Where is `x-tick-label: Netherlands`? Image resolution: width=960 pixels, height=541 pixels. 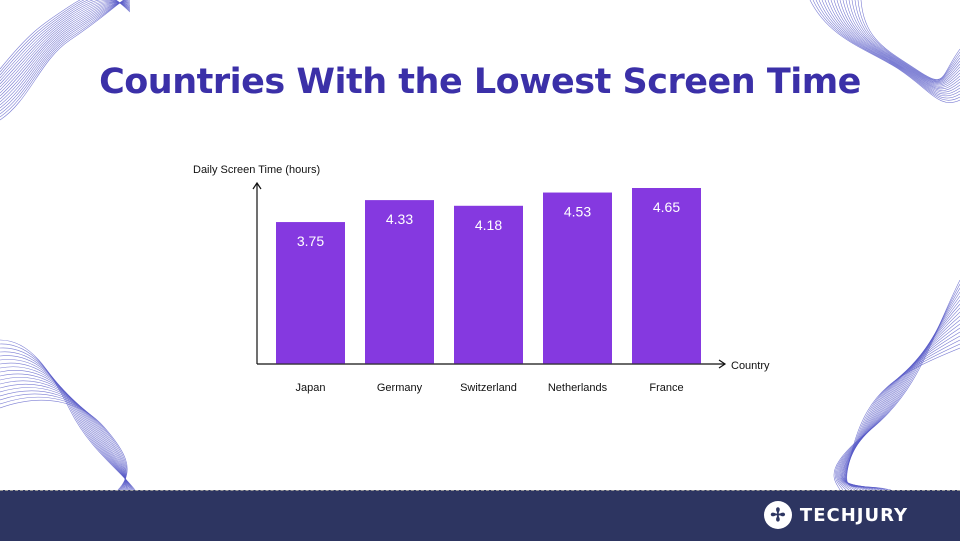 x-tick-label: Netherlands is located at coordinates (578, 388).